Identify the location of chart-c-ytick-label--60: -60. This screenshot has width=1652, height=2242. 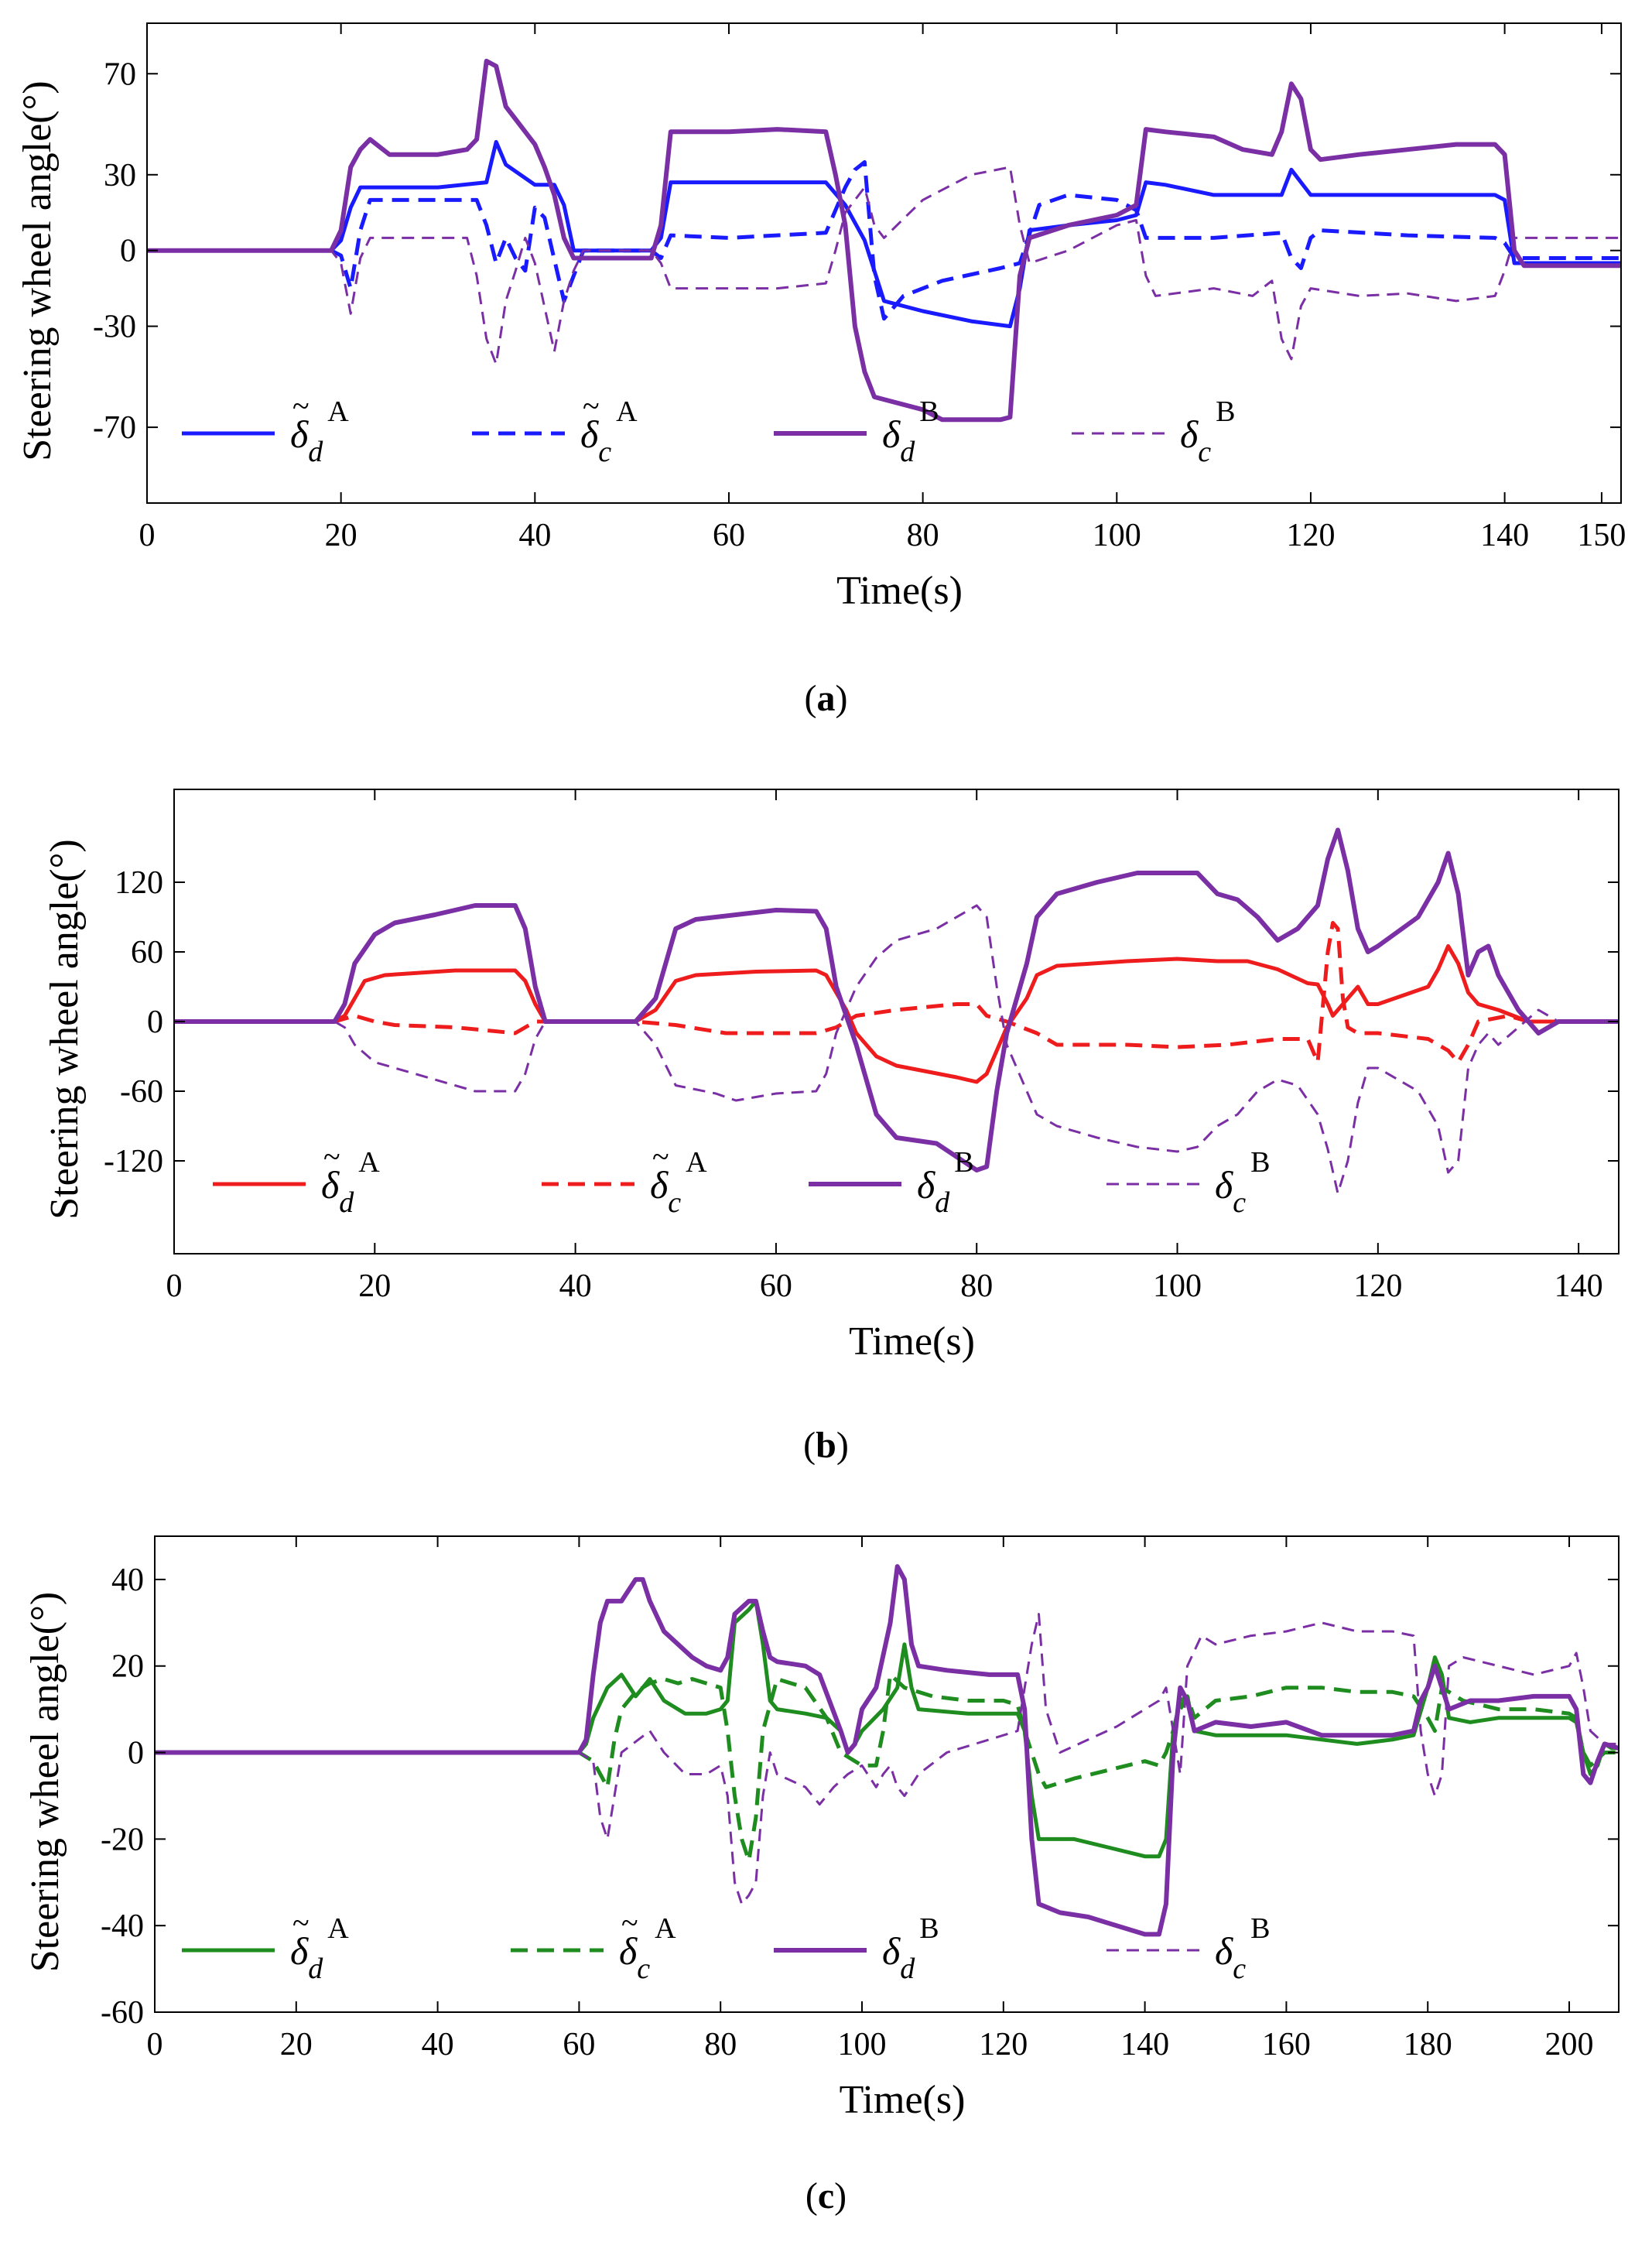
(123, 2013).